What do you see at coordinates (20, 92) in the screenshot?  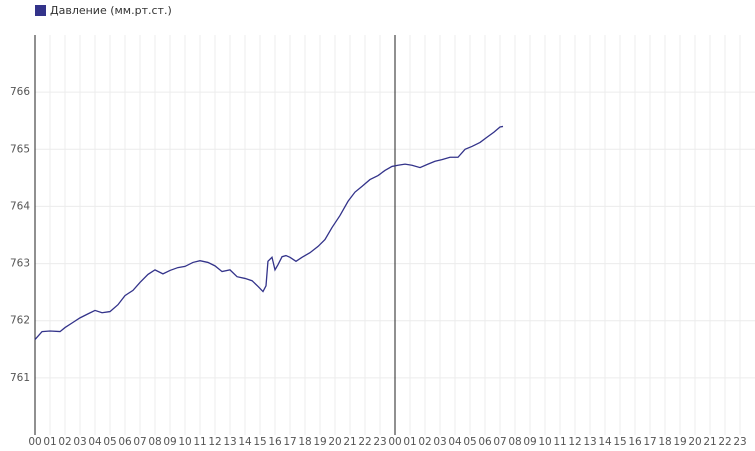 I see `y-tick-label: 766` at bounding box center [20, 92].